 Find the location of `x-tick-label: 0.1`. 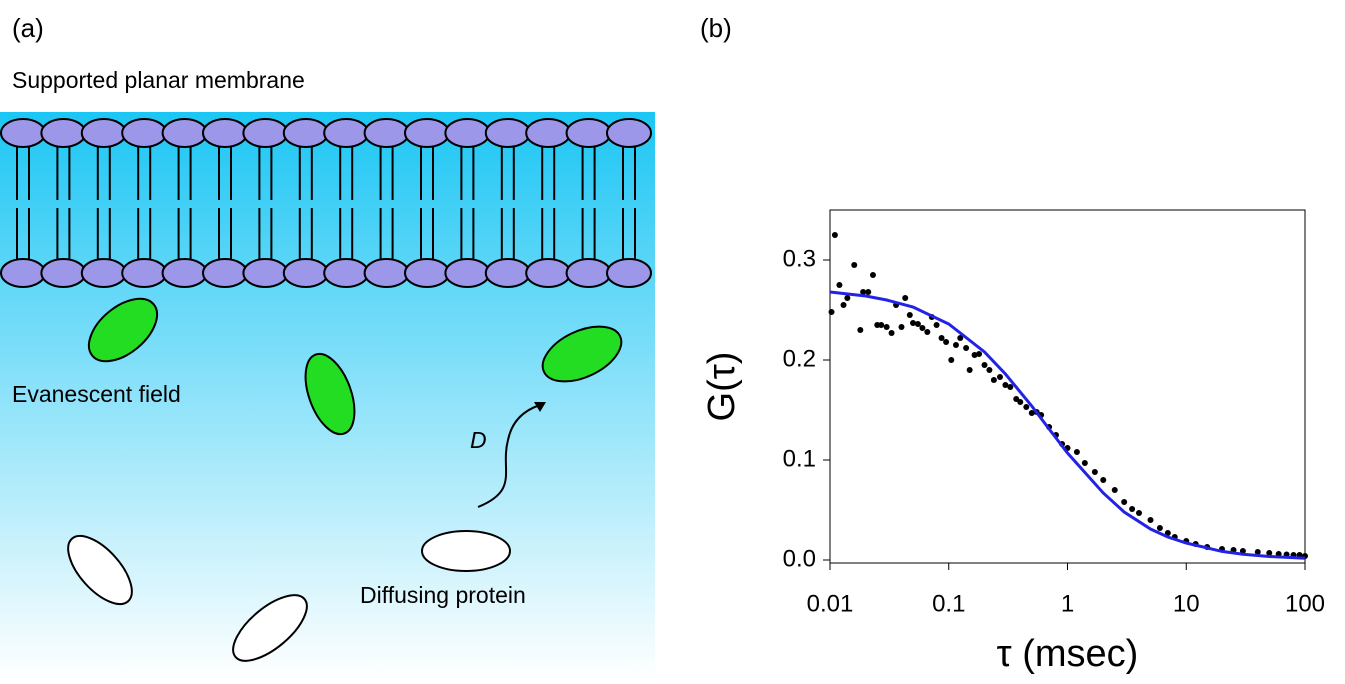

x-tick-label: 0.1 is located at coordinates (948, 603).